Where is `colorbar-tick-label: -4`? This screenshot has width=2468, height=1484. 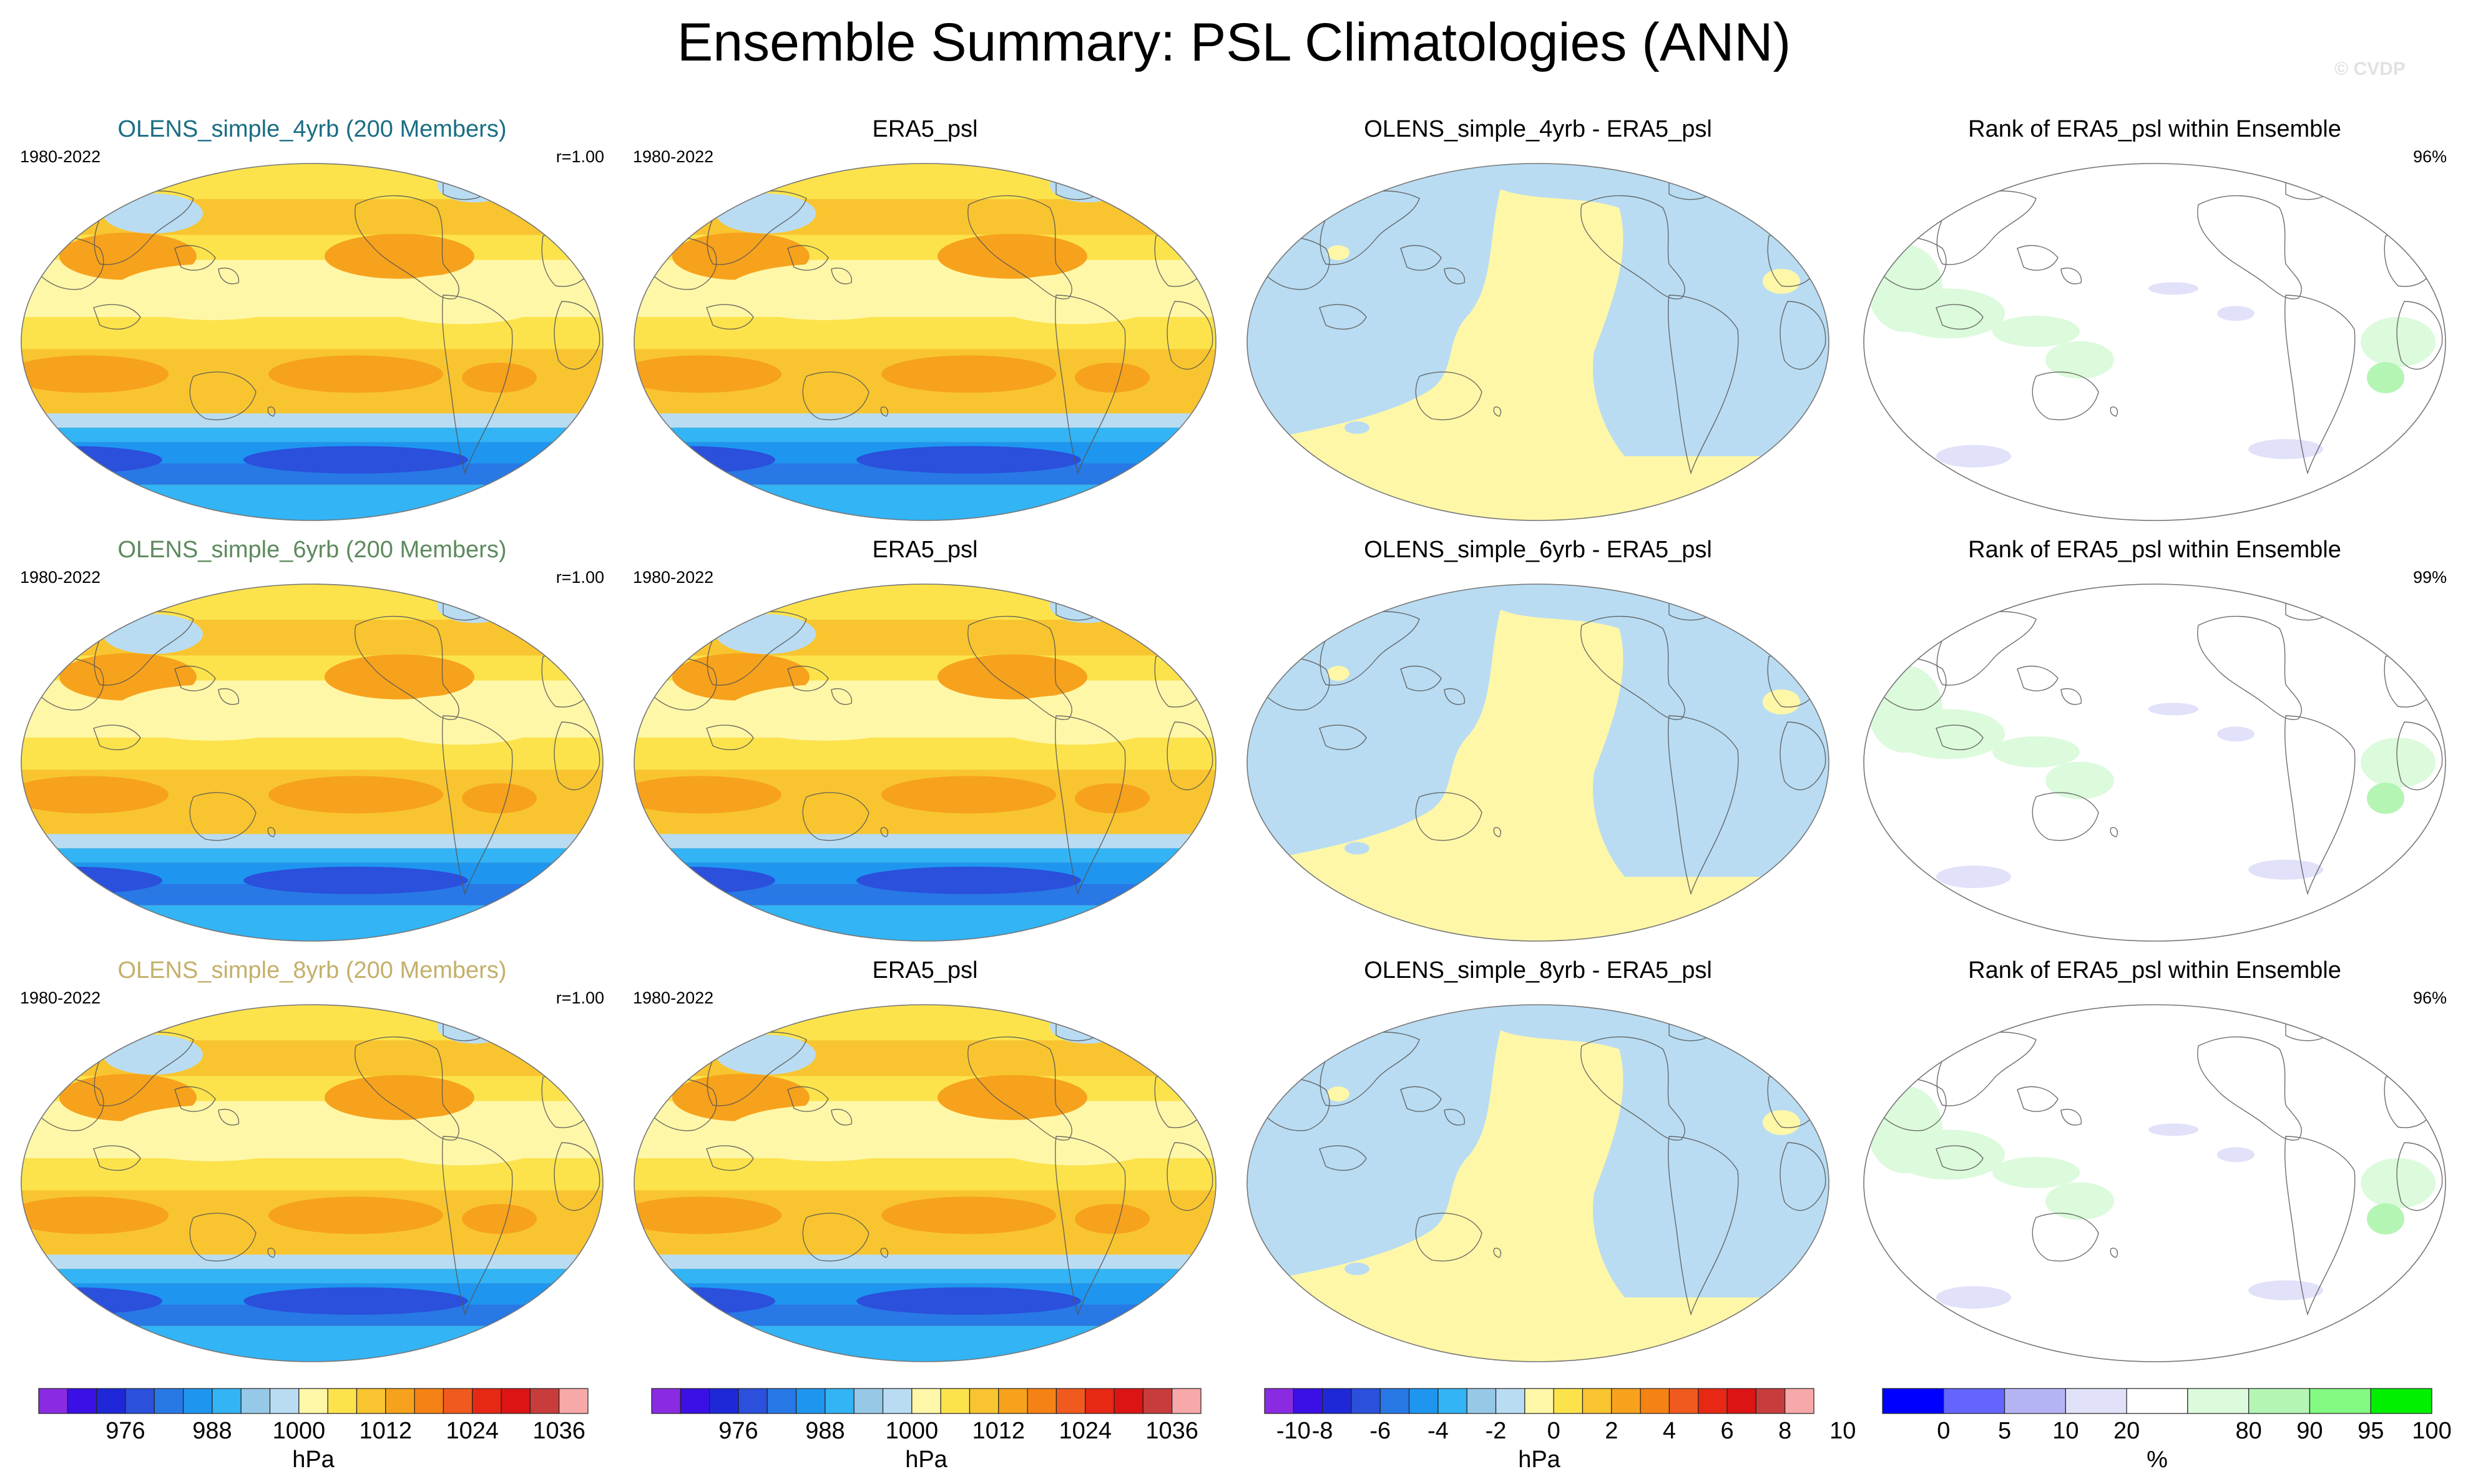 colorbar-tick-label: -4 is located at coordinates (1438, 1431).